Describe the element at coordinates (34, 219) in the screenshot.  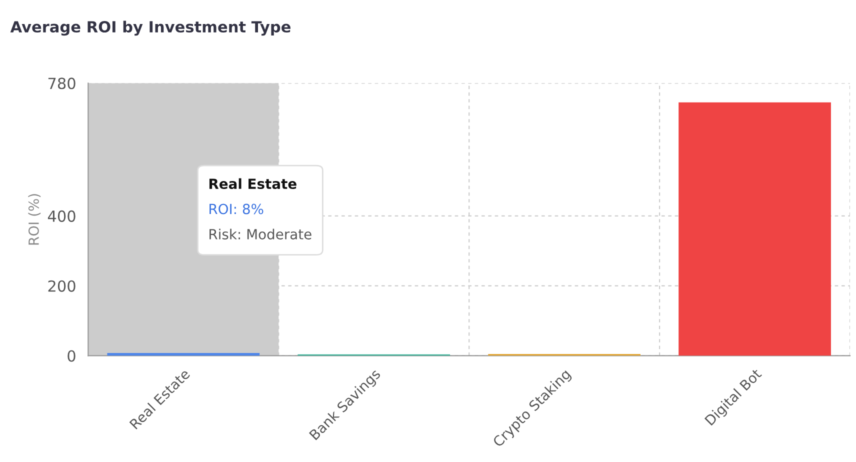
I see `y-axis-title: ROI (%)` at that location.